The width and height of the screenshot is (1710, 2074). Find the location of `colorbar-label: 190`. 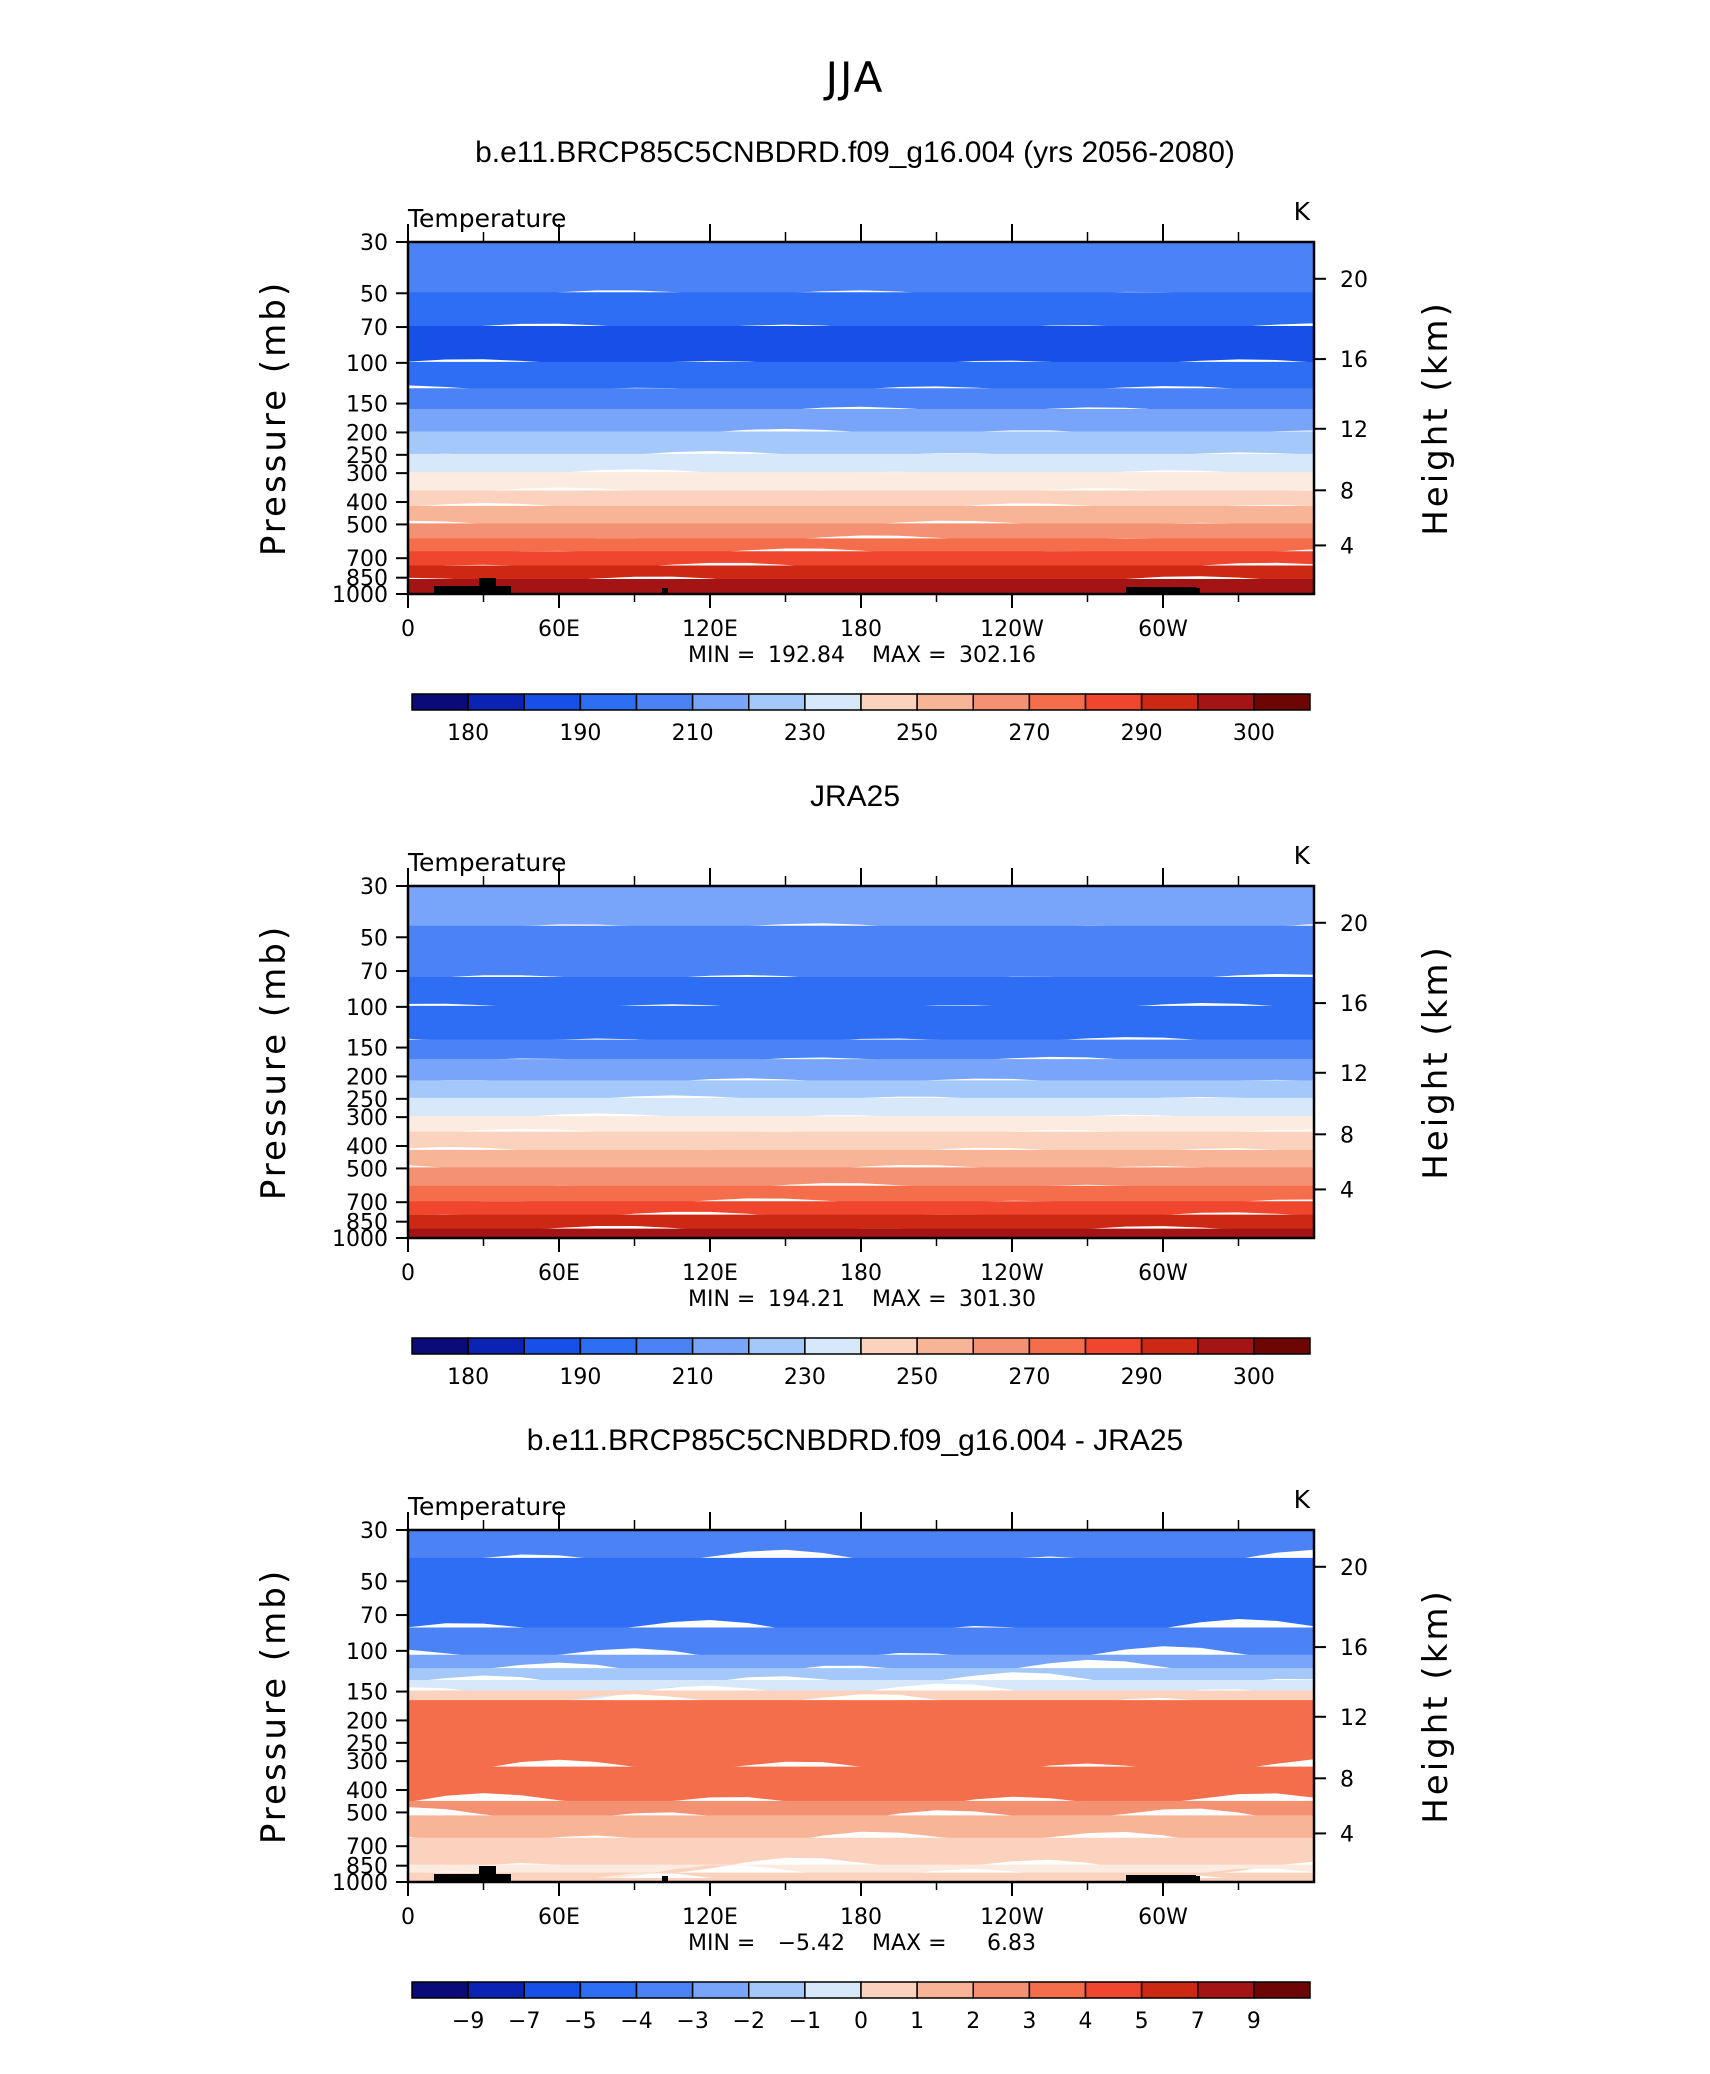

colorbar-label: 190 is located at coordinates (580, 1377).